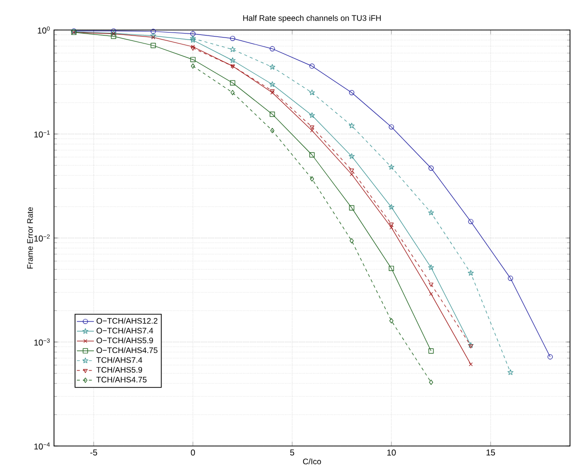  What do you see at coordinates (124, 340) in the screenshot?
I see `legend-label: O−TCH/AHS5.9` at bounding box center [124, 340].